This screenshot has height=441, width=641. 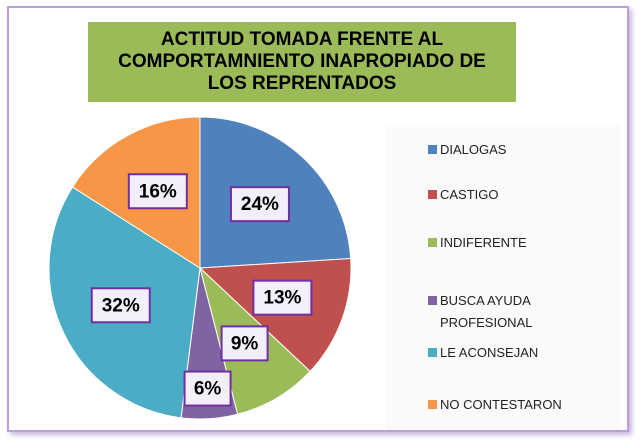 I want to click on legend-item: NO CONTESTARON, so click(x=524, y=405).